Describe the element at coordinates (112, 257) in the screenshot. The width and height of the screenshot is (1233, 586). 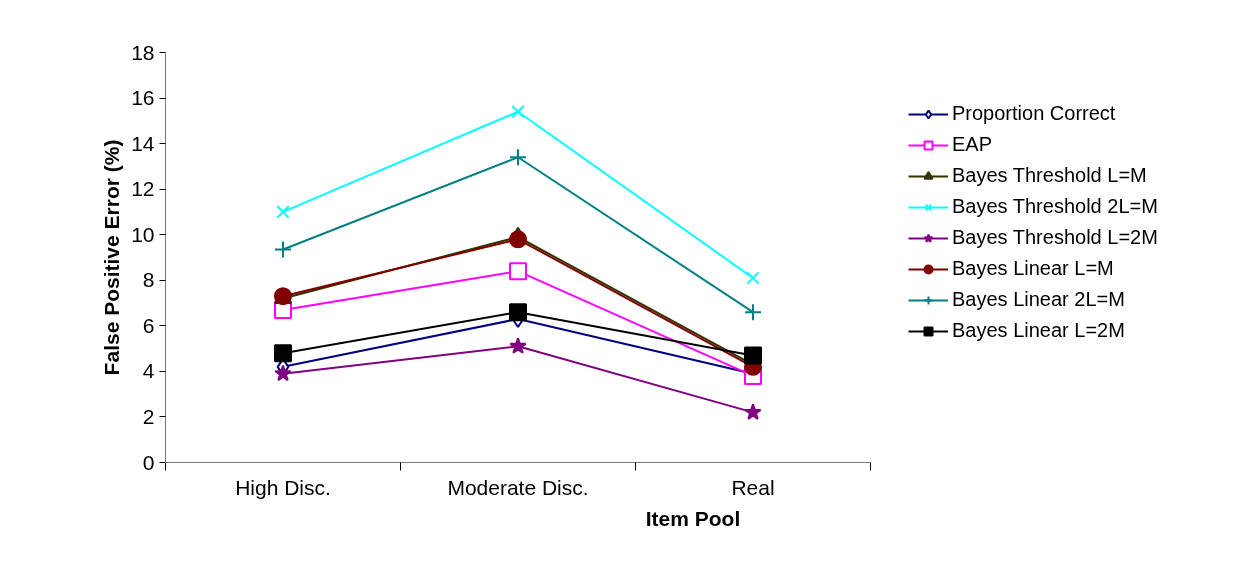
I see `y-axis-title: False Positive Error (%)` at that location.